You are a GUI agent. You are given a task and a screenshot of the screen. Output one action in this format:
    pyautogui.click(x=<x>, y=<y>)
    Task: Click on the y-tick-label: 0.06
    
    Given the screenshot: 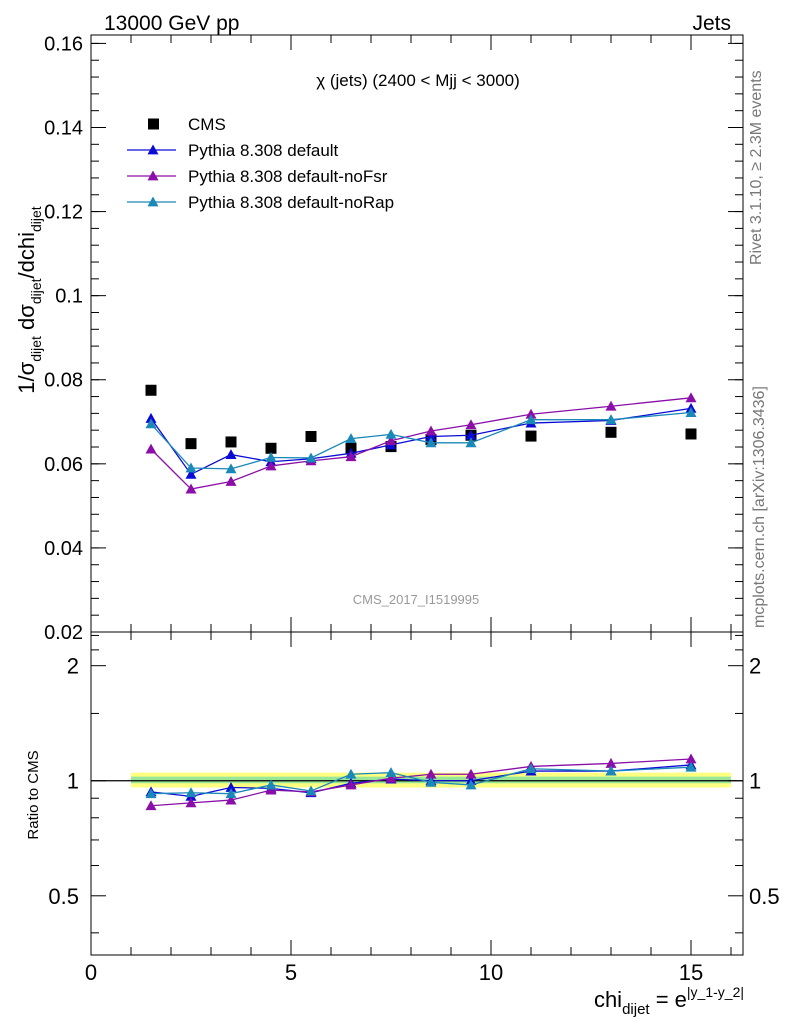 What is the action you would take?
    pyautogui.click(x=63, y=465)
    